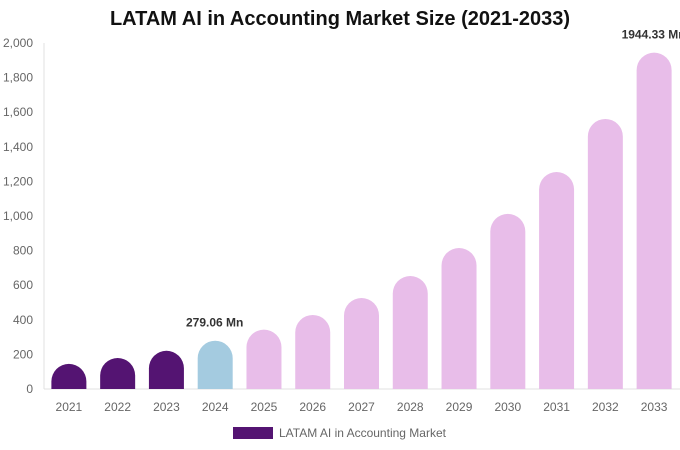 This screenshot has width=680, height=450. Describe the element at coordinates (654, 407) in the screenshot. I see `x-tick-label: 2033` at that location.